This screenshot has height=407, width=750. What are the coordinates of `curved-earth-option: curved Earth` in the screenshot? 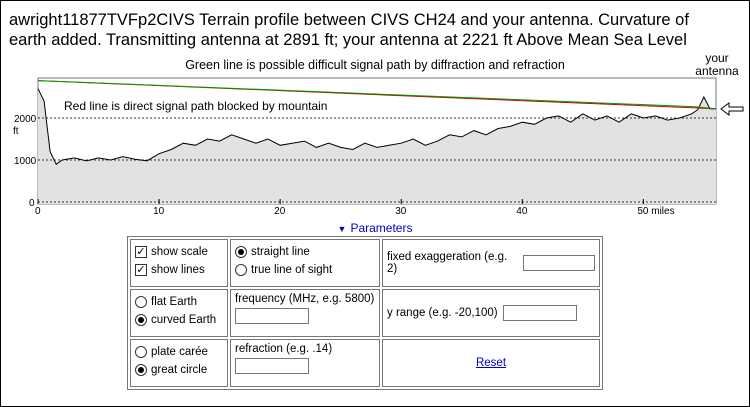 It's located at (179, 320).